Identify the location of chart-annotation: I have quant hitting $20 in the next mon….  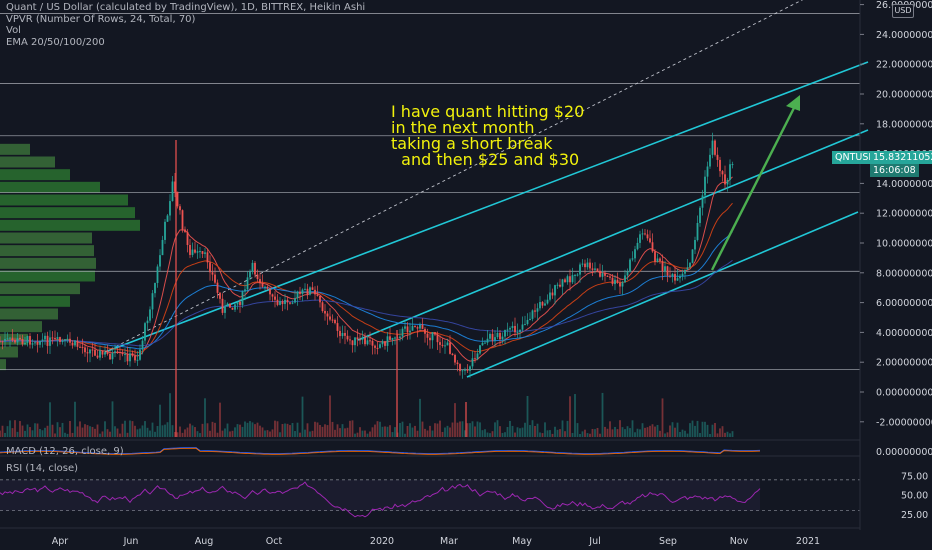
(487, 136).